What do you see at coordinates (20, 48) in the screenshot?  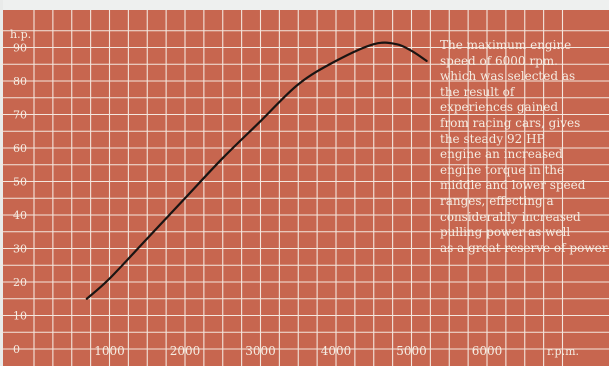 I see `y-tick-label: 90` at bounding box center [20, 48].